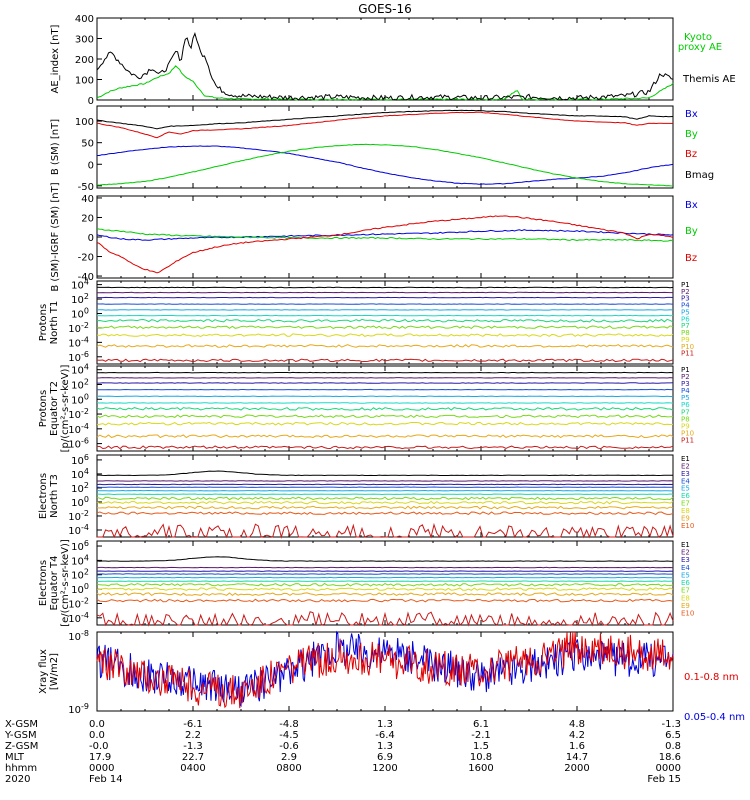 The image size is (750, 800). Describe the element at coordinates (685, 560) in the screenshot. I see `legend-e3: E3` at that location.